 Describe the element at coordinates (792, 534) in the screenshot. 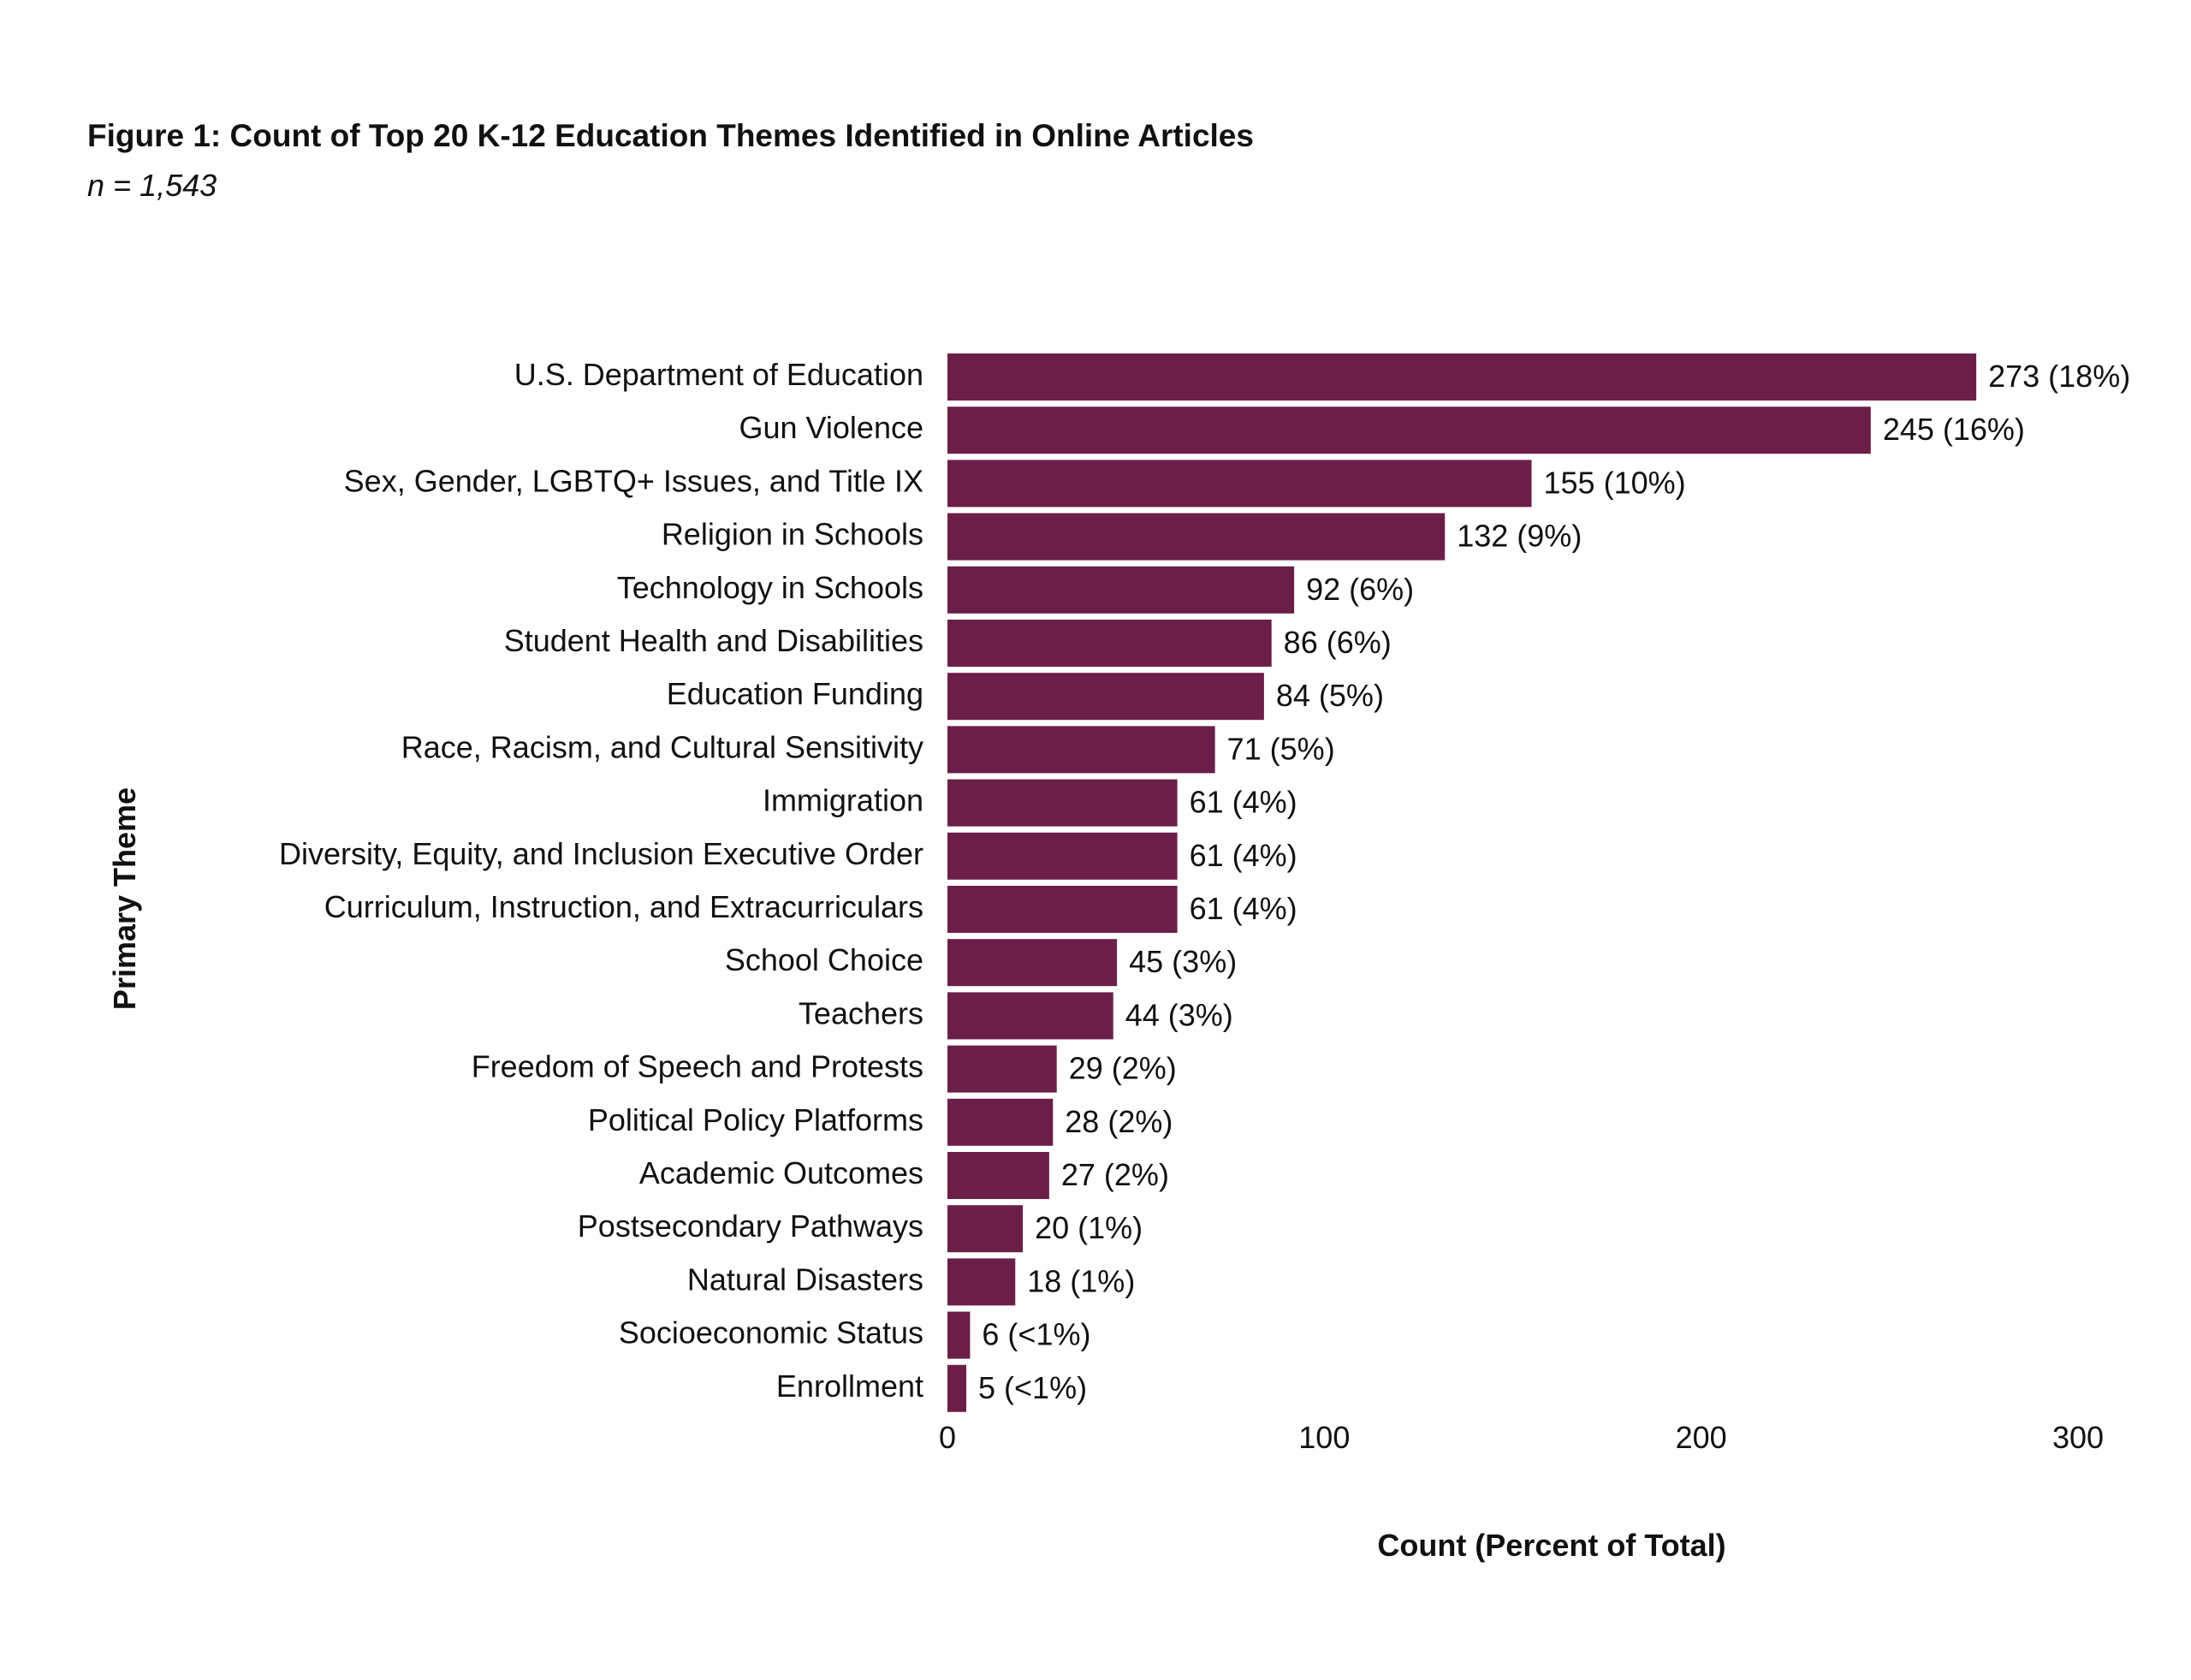

I see `category-label: Religion in Schools` at that location.